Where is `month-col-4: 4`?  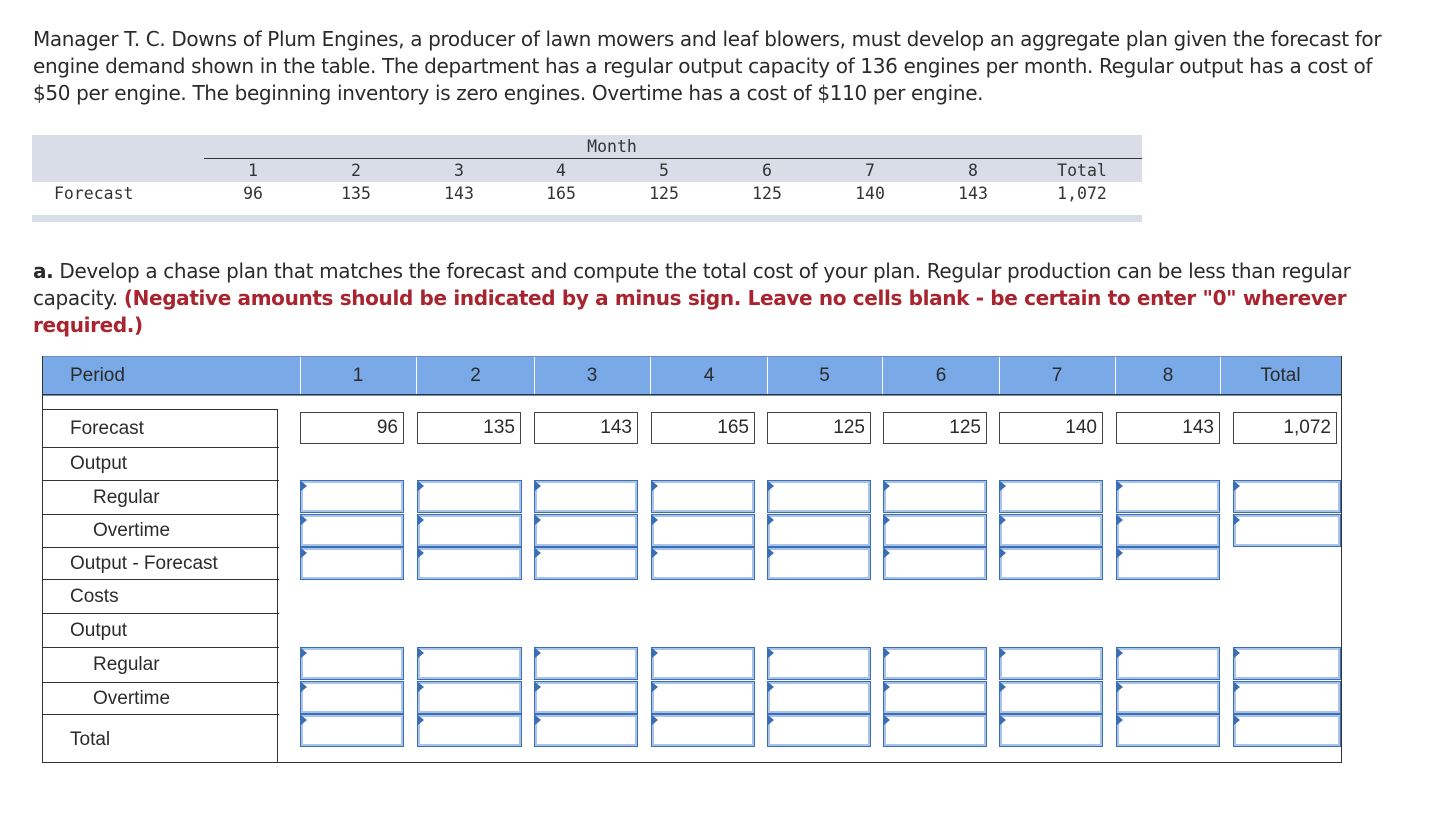 month-col-4: 4 is located at coordinates (561, 170).